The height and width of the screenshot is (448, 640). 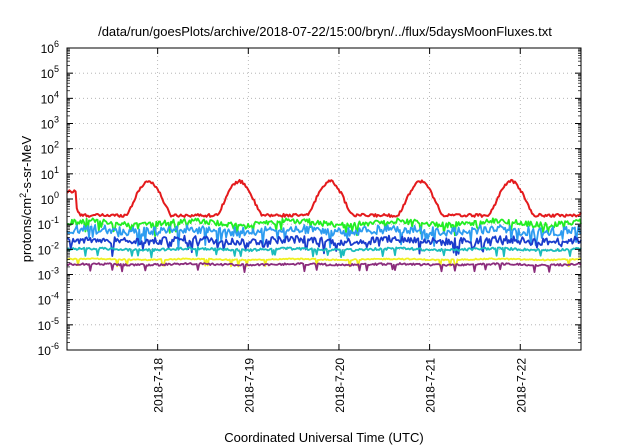 I want to click on y-axis-label-post: -s-sr-MeV, so click(x=26, y=163).